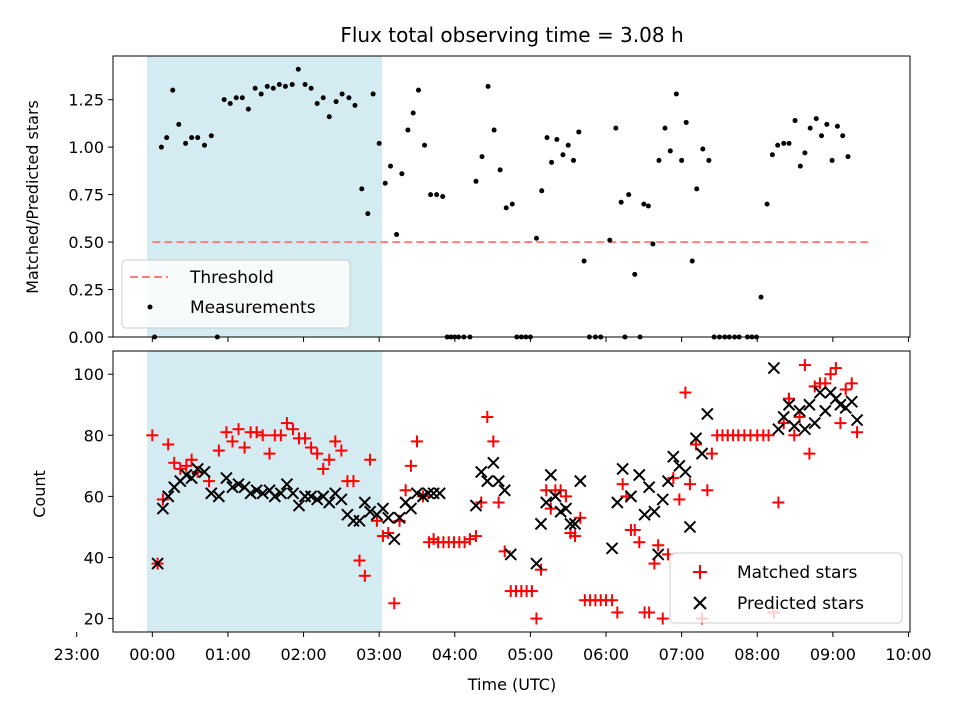 The height and width of the screenshot is (720, 960). What do you see at coordinates (700, 603) in the screenshot?
I see `legend-predicted-swatch` at bounding box center [700, 603].